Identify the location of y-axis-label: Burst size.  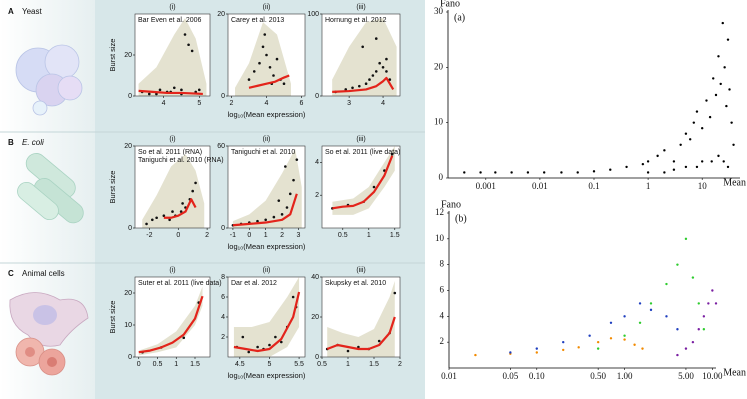
(112, 317).